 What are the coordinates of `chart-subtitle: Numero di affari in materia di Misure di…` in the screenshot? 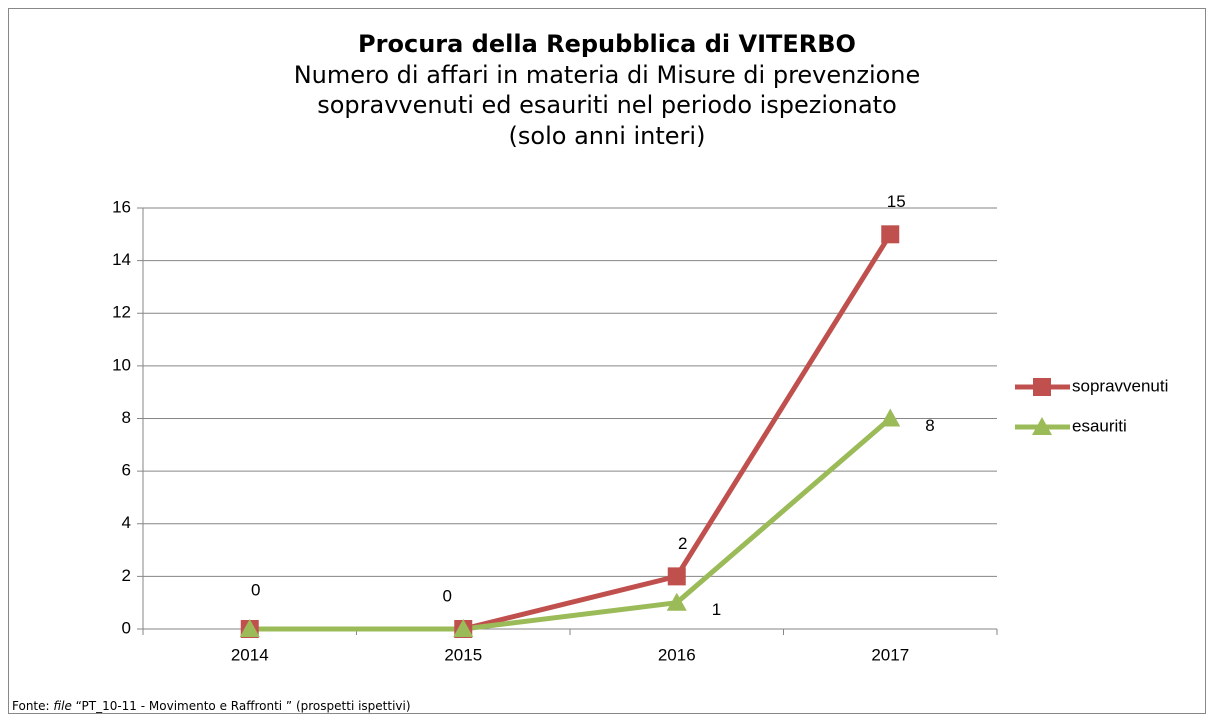 It's located at (607, 75).